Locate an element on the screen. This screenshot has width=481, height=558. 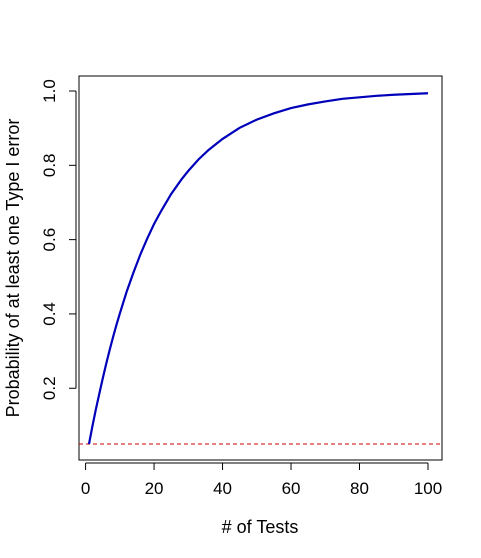
y-axis: 0.2 0.4 0.6 0.8 1.0 is located at coordinates (58, 239).